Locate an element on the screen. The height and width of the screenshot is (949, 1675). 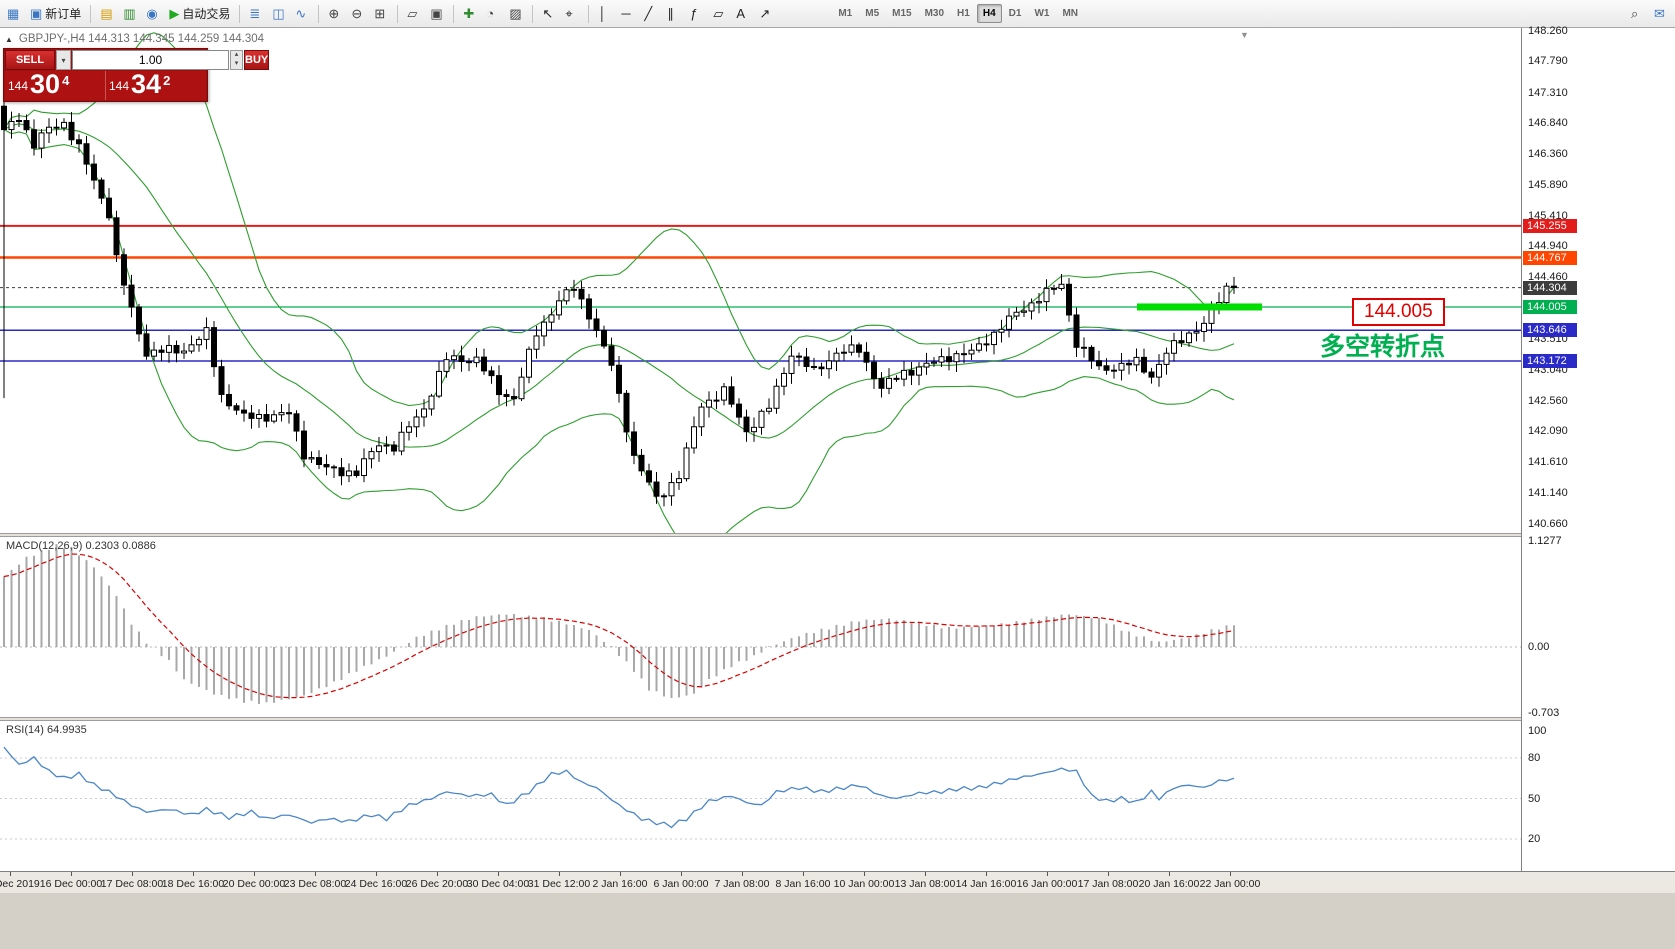
indicators-icon: ✚ is located at coordinates (469, 13).